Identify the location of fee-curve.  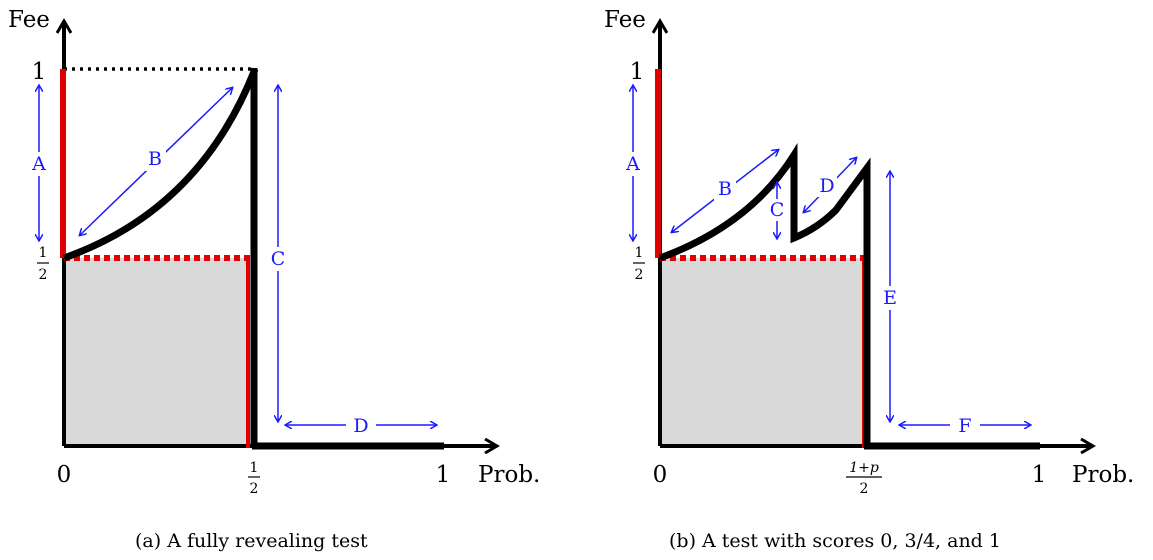
(764, 295).